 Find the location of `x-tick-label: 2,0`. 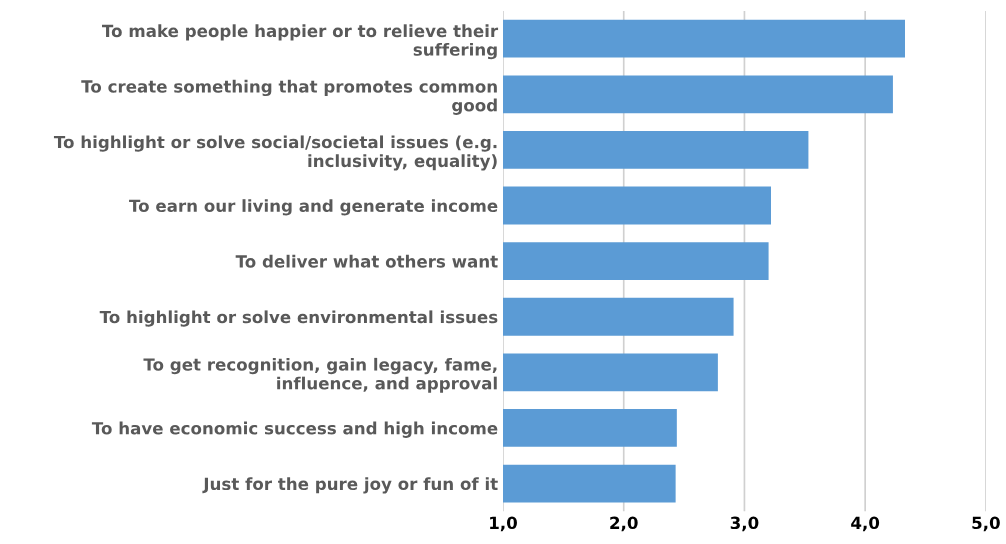

x-tick-label: 2,0 is located at coordinates (624, 524).